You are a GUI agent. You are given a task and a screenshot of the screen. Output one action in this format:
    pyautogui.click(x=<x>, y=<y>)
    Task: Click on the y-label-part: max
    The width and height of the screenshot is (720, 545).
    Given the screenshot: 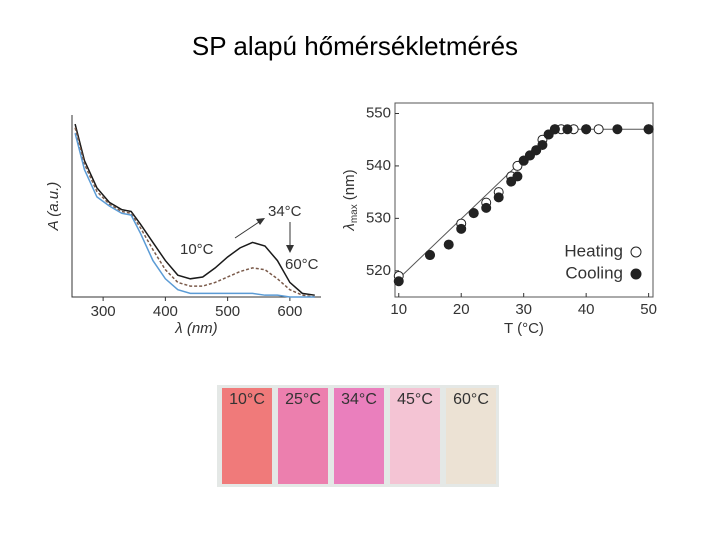 What is the action you would take?
    pyautogui.click(x=354, y=213)
    